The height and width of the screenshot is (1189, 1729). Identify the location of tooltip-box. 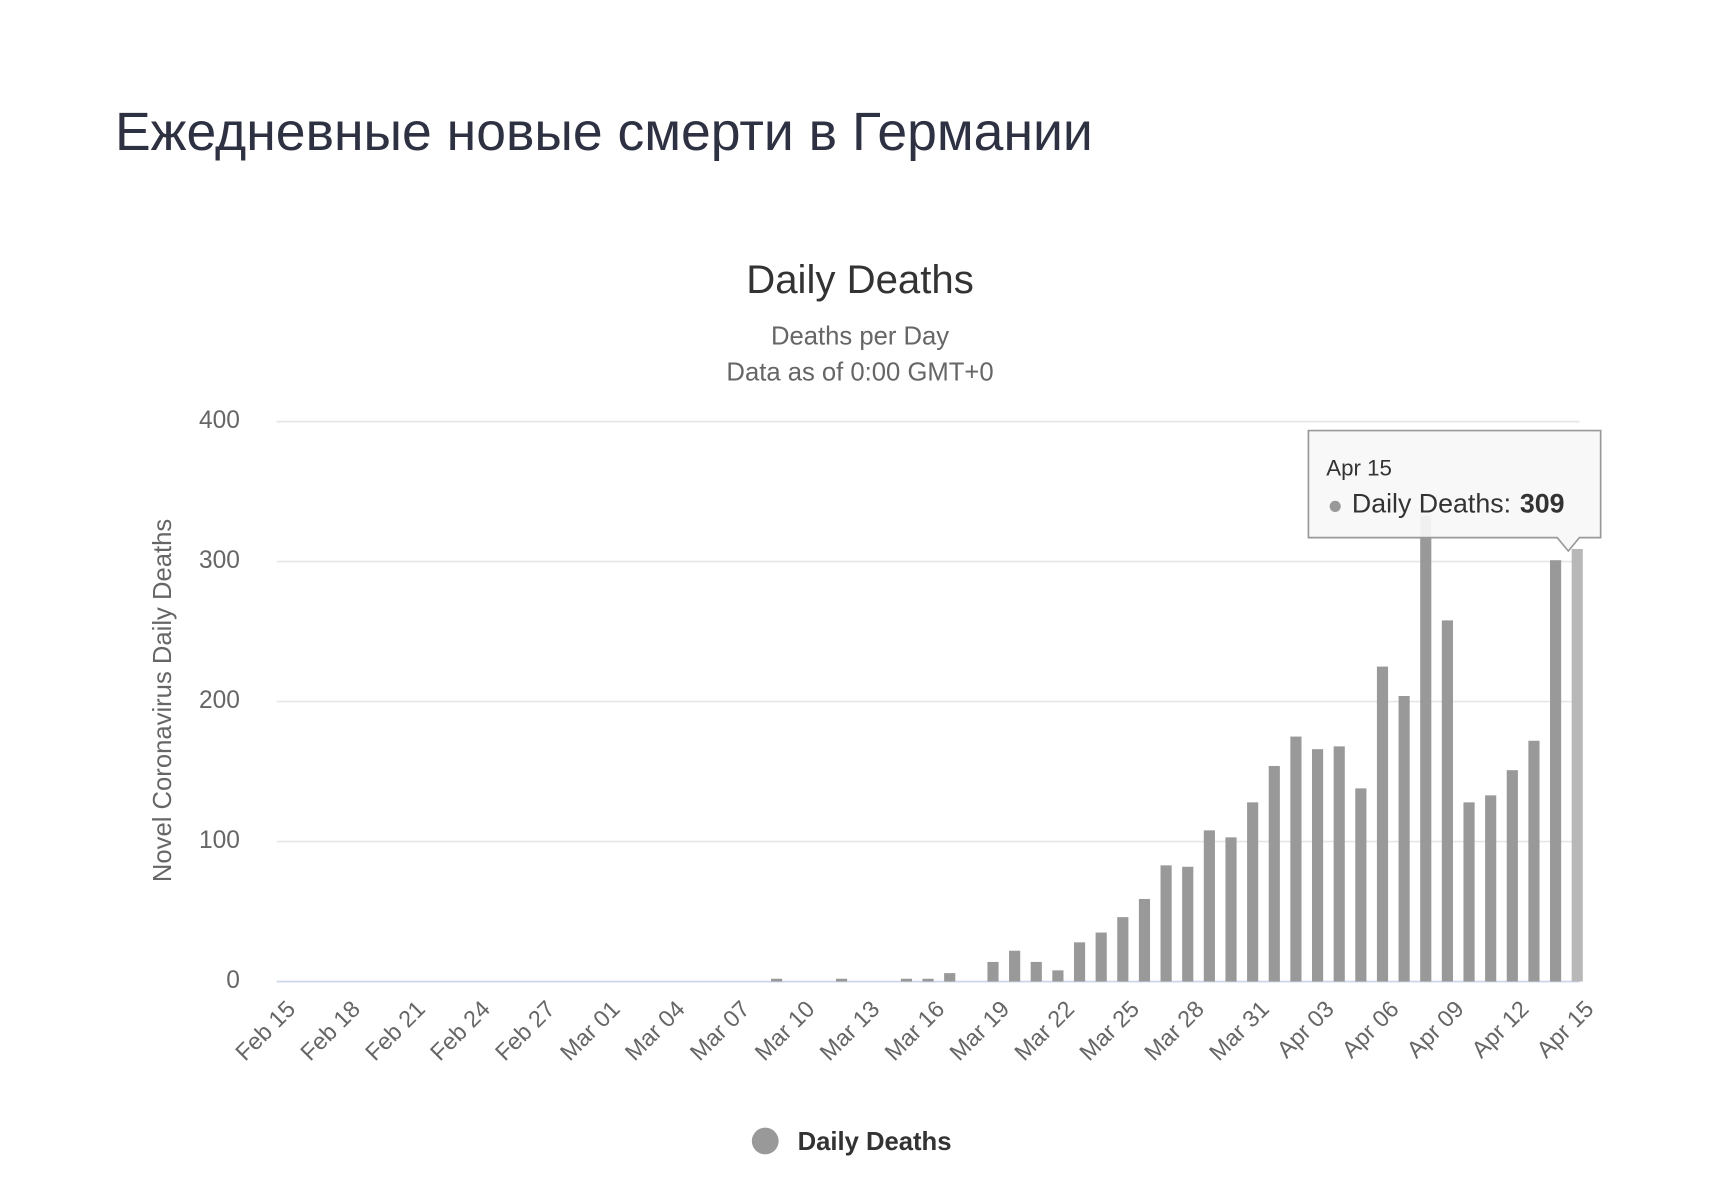
(1454, 491).